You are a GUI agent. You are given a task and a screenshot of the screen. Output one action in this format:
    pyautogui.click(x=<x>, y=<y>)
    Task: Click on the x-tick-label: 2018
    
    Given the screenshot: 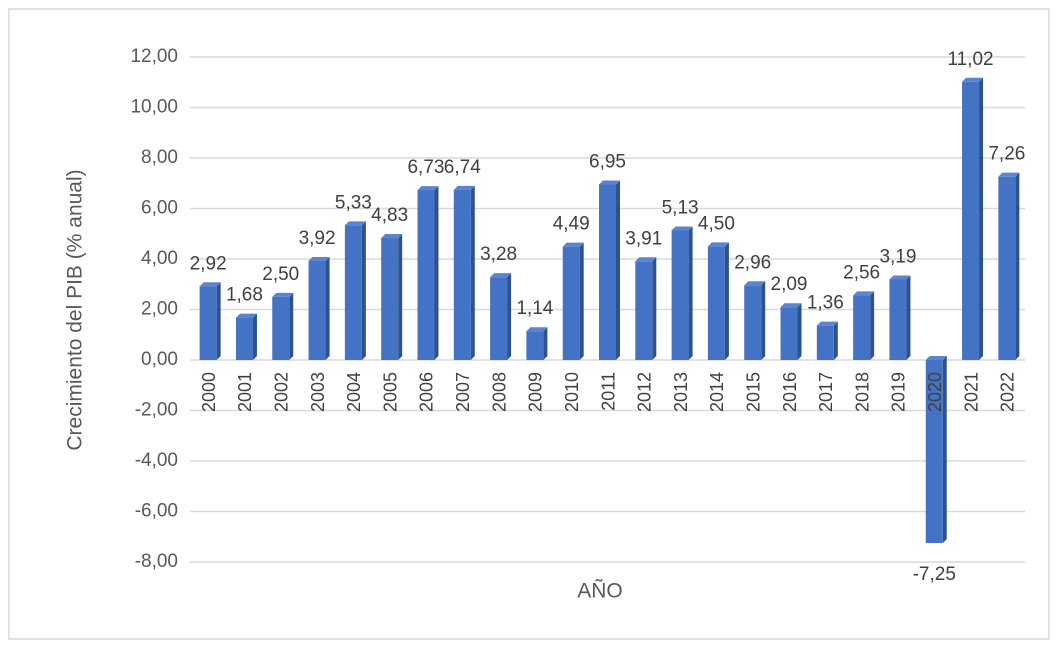 What is the action you would take?
    pyautogui.click(x=862, y=392)
    